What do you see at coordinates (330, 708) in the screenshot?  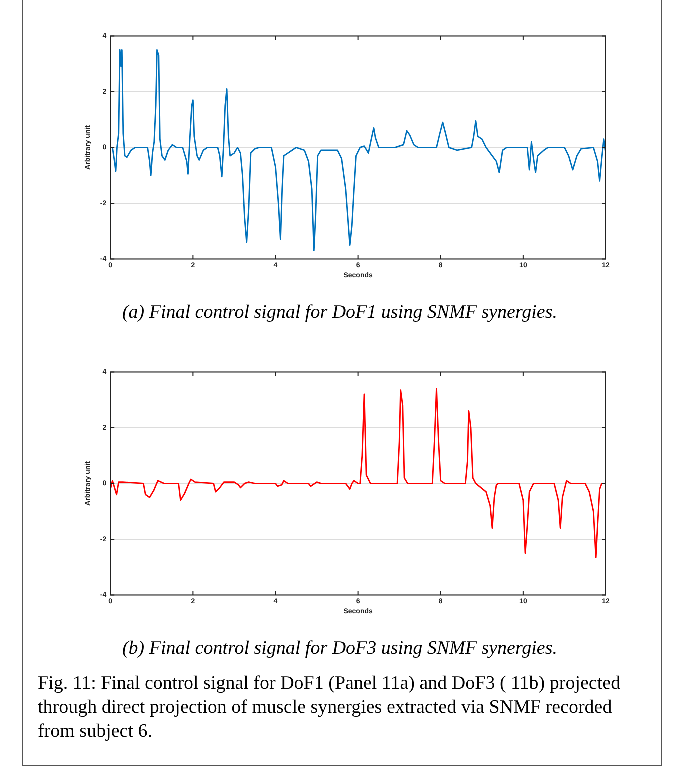 I see `caption: Fig. 11: Final control signal for DoF1 (Panel 11a) and DoF3 ( 11b) projected through direct projection of muscle synergies extracted via SNMF recorded from subject 6.` at bounding box center [330, 708].